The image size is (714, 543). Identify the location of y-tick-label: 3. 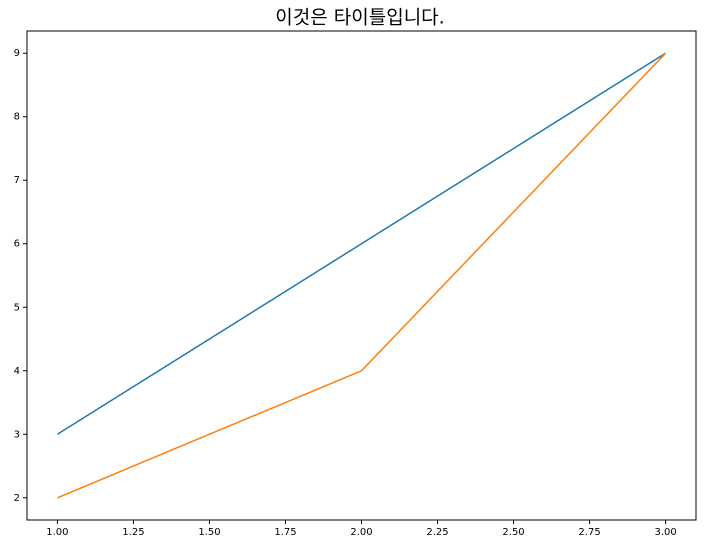
(17, 434).